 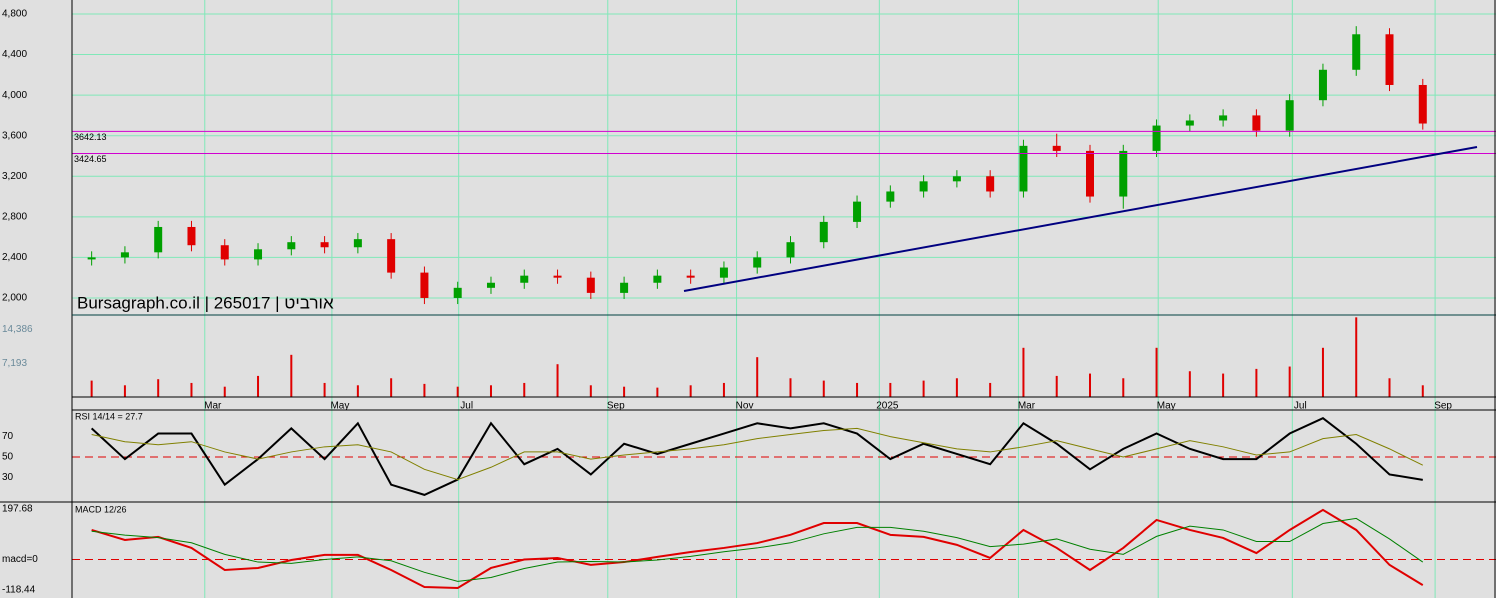 I want to click on y-tick-label: 14,386, so click(x=17, y=329).